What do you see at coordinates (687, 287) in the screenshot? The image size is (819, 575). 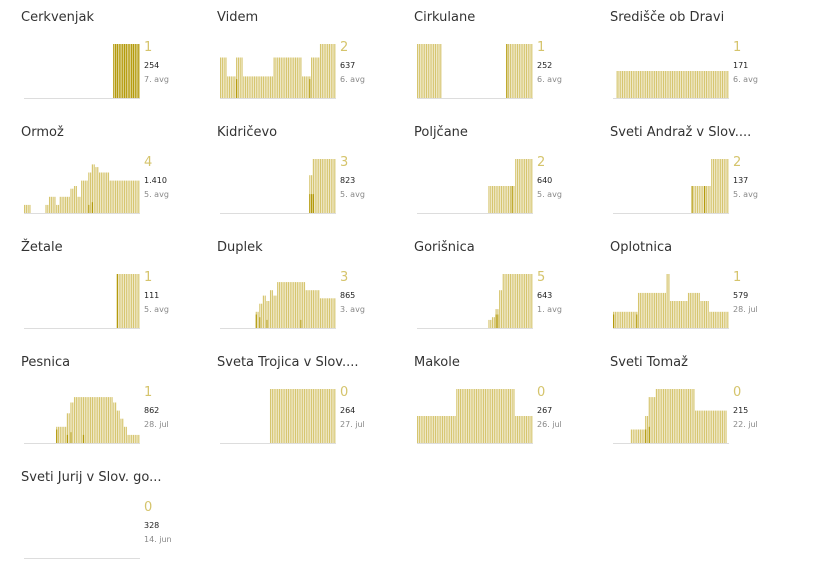 I see `small-multiple-11: Oplotnica 1 579 28. jul` at bounding box center [687, 287].